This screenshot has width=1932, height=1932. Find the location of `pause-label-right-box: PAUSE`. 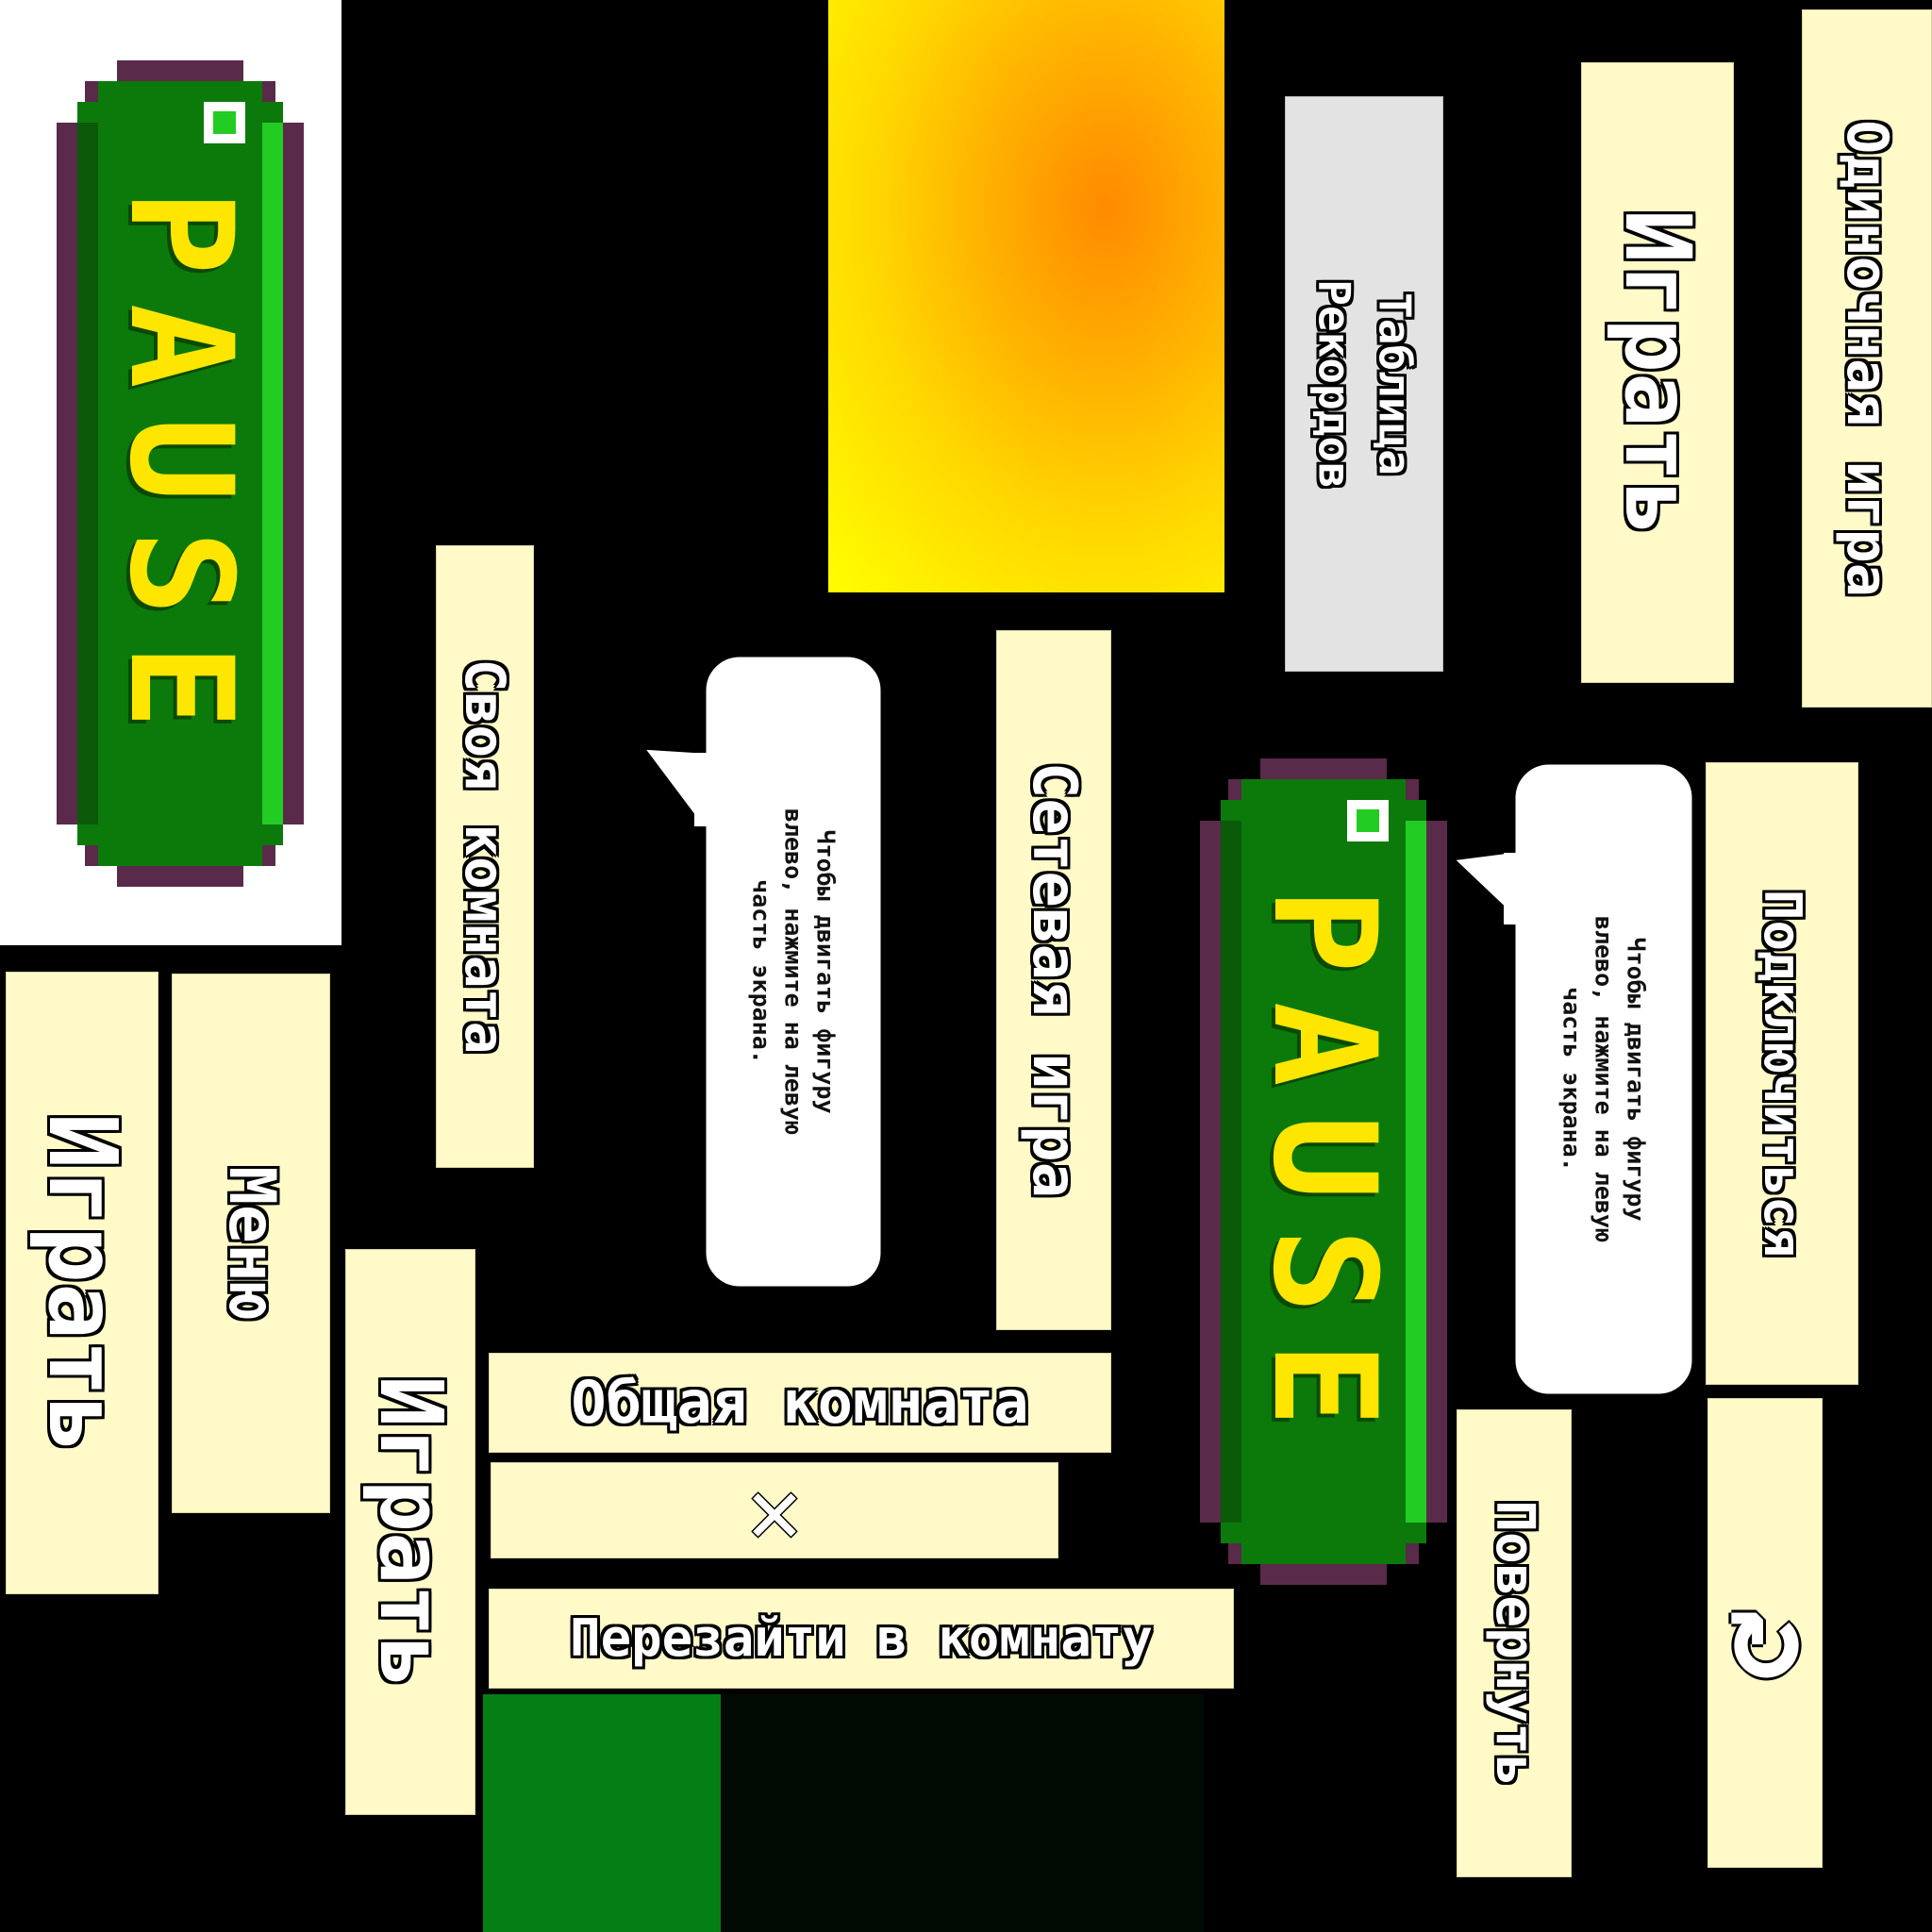

pause-label-right-box: PAUSE is located at coordinates (1324, 1172).